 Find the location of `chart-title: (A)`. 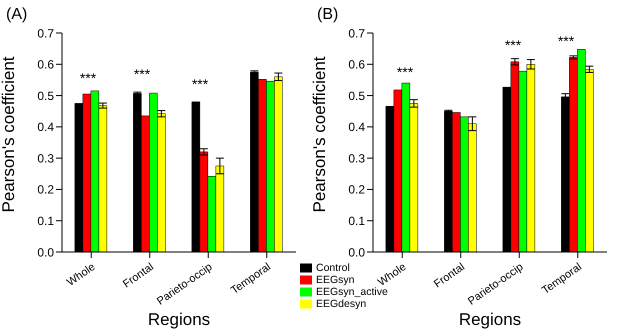

chart-title: (A) is located at coordinates (17, 15).